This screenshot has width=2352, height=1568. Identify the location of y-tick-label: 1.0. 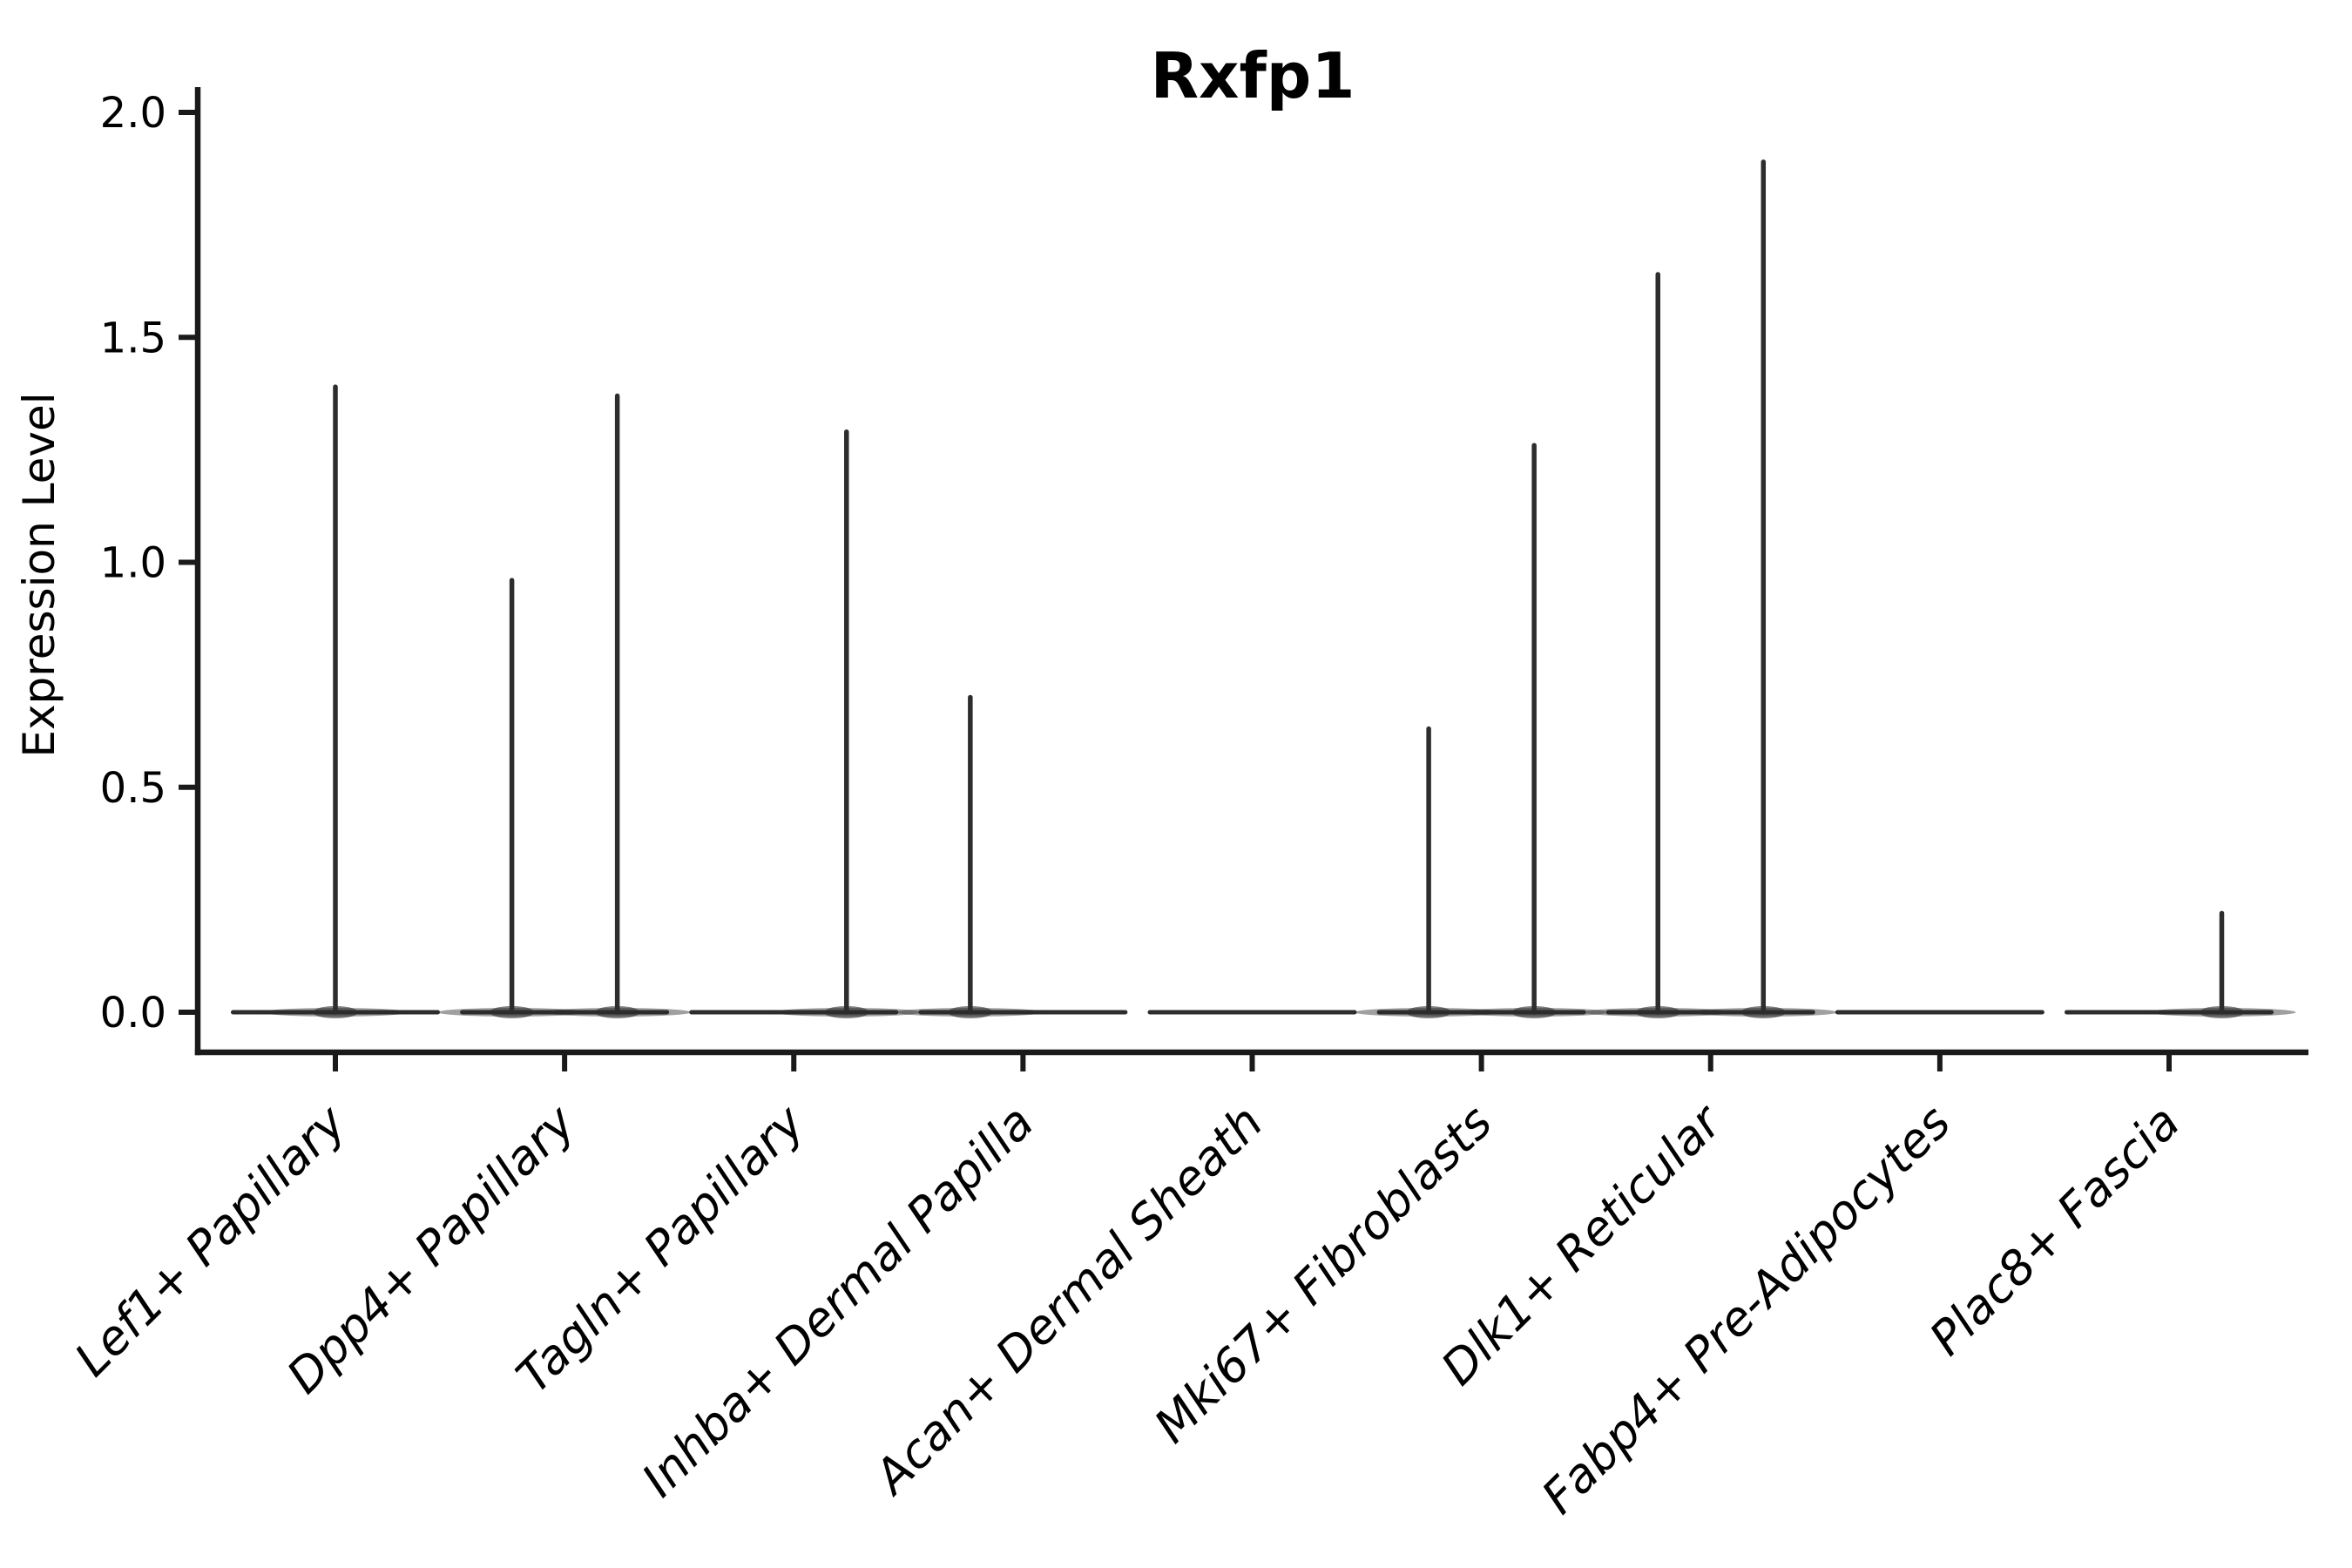
(133, 564).